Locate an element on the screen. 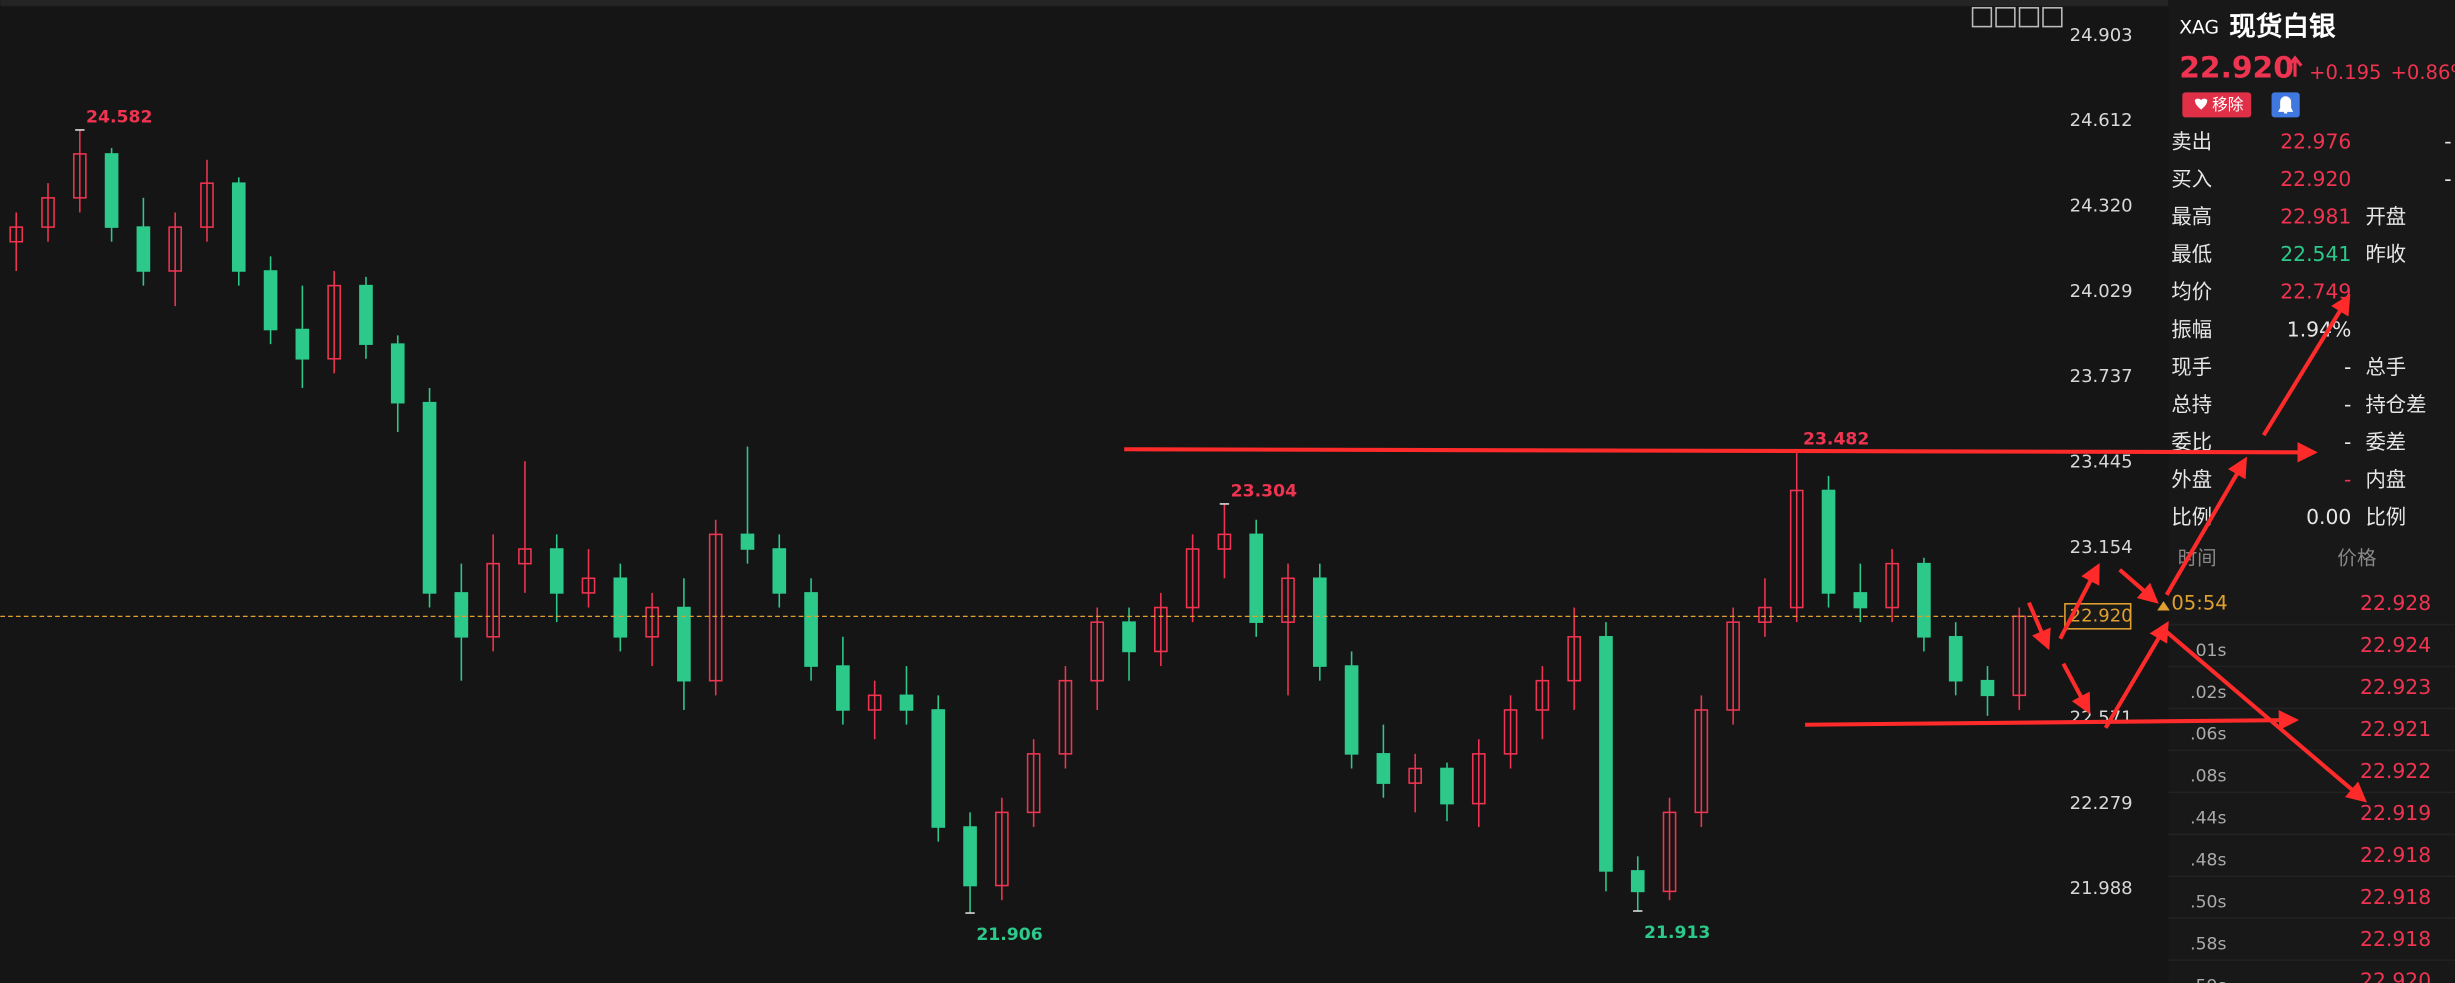 This screenshot has height=983, width=2455. countdown-icon is located at coordinates (2163, 606).